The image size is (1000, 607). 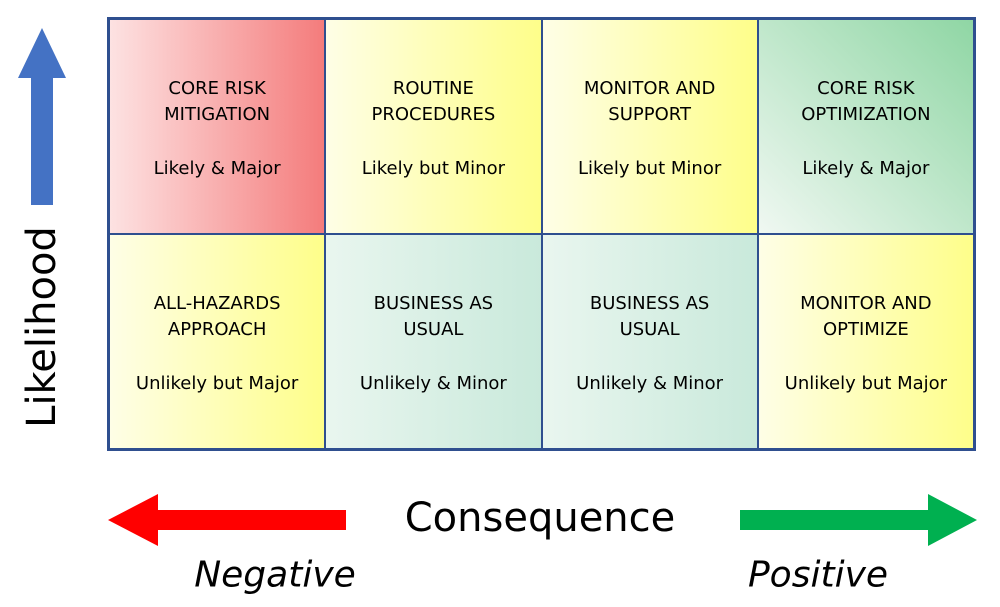 What do you see at coordinates (866, 114) in the screenshot?
I see `cell-title: OPTIMIZATION` at bounding box center [866, 114].